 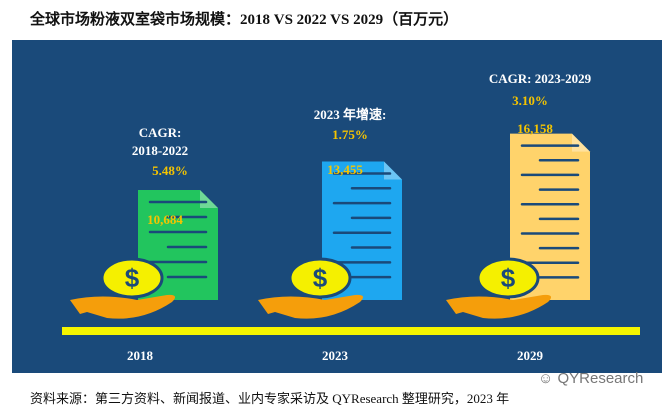 I want to click on category-2023: 2023, so click(x=335, y=355).